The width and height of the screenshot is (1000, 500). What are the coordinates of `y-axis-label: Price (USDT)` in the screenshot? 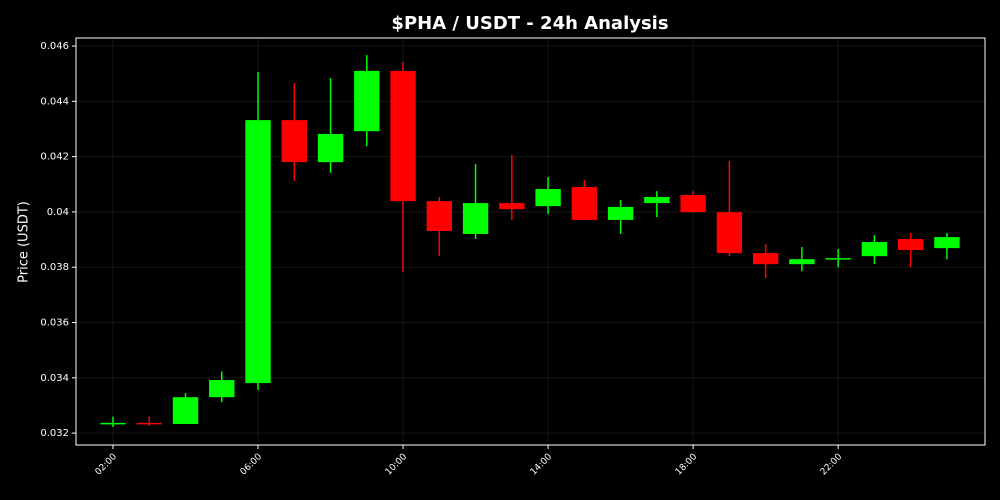 It's located at (24, 242).